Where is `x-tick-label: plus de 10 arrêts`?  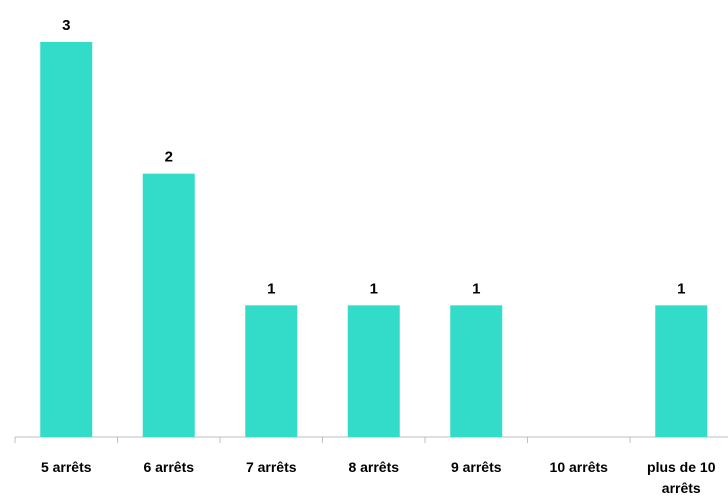 x-tick-label: plus de 10 arrêts is located at coordinates (681, 477).